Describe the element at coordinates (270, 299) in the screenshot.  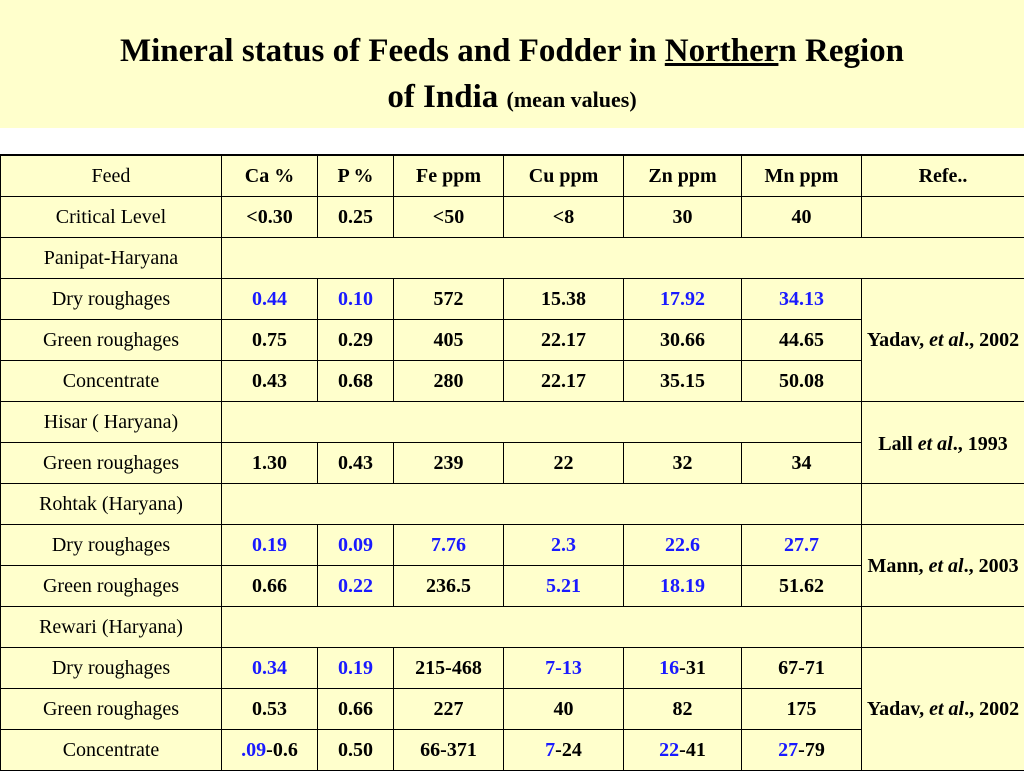
I see `cell-ca: 0.44` at that location.